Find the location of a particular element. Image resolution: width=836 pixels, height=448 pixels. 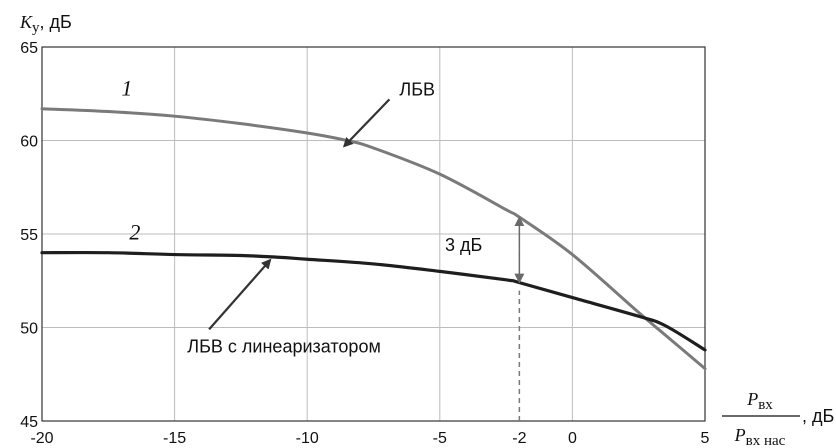

svg-text: Pвх is located at coordinates (759, 401).